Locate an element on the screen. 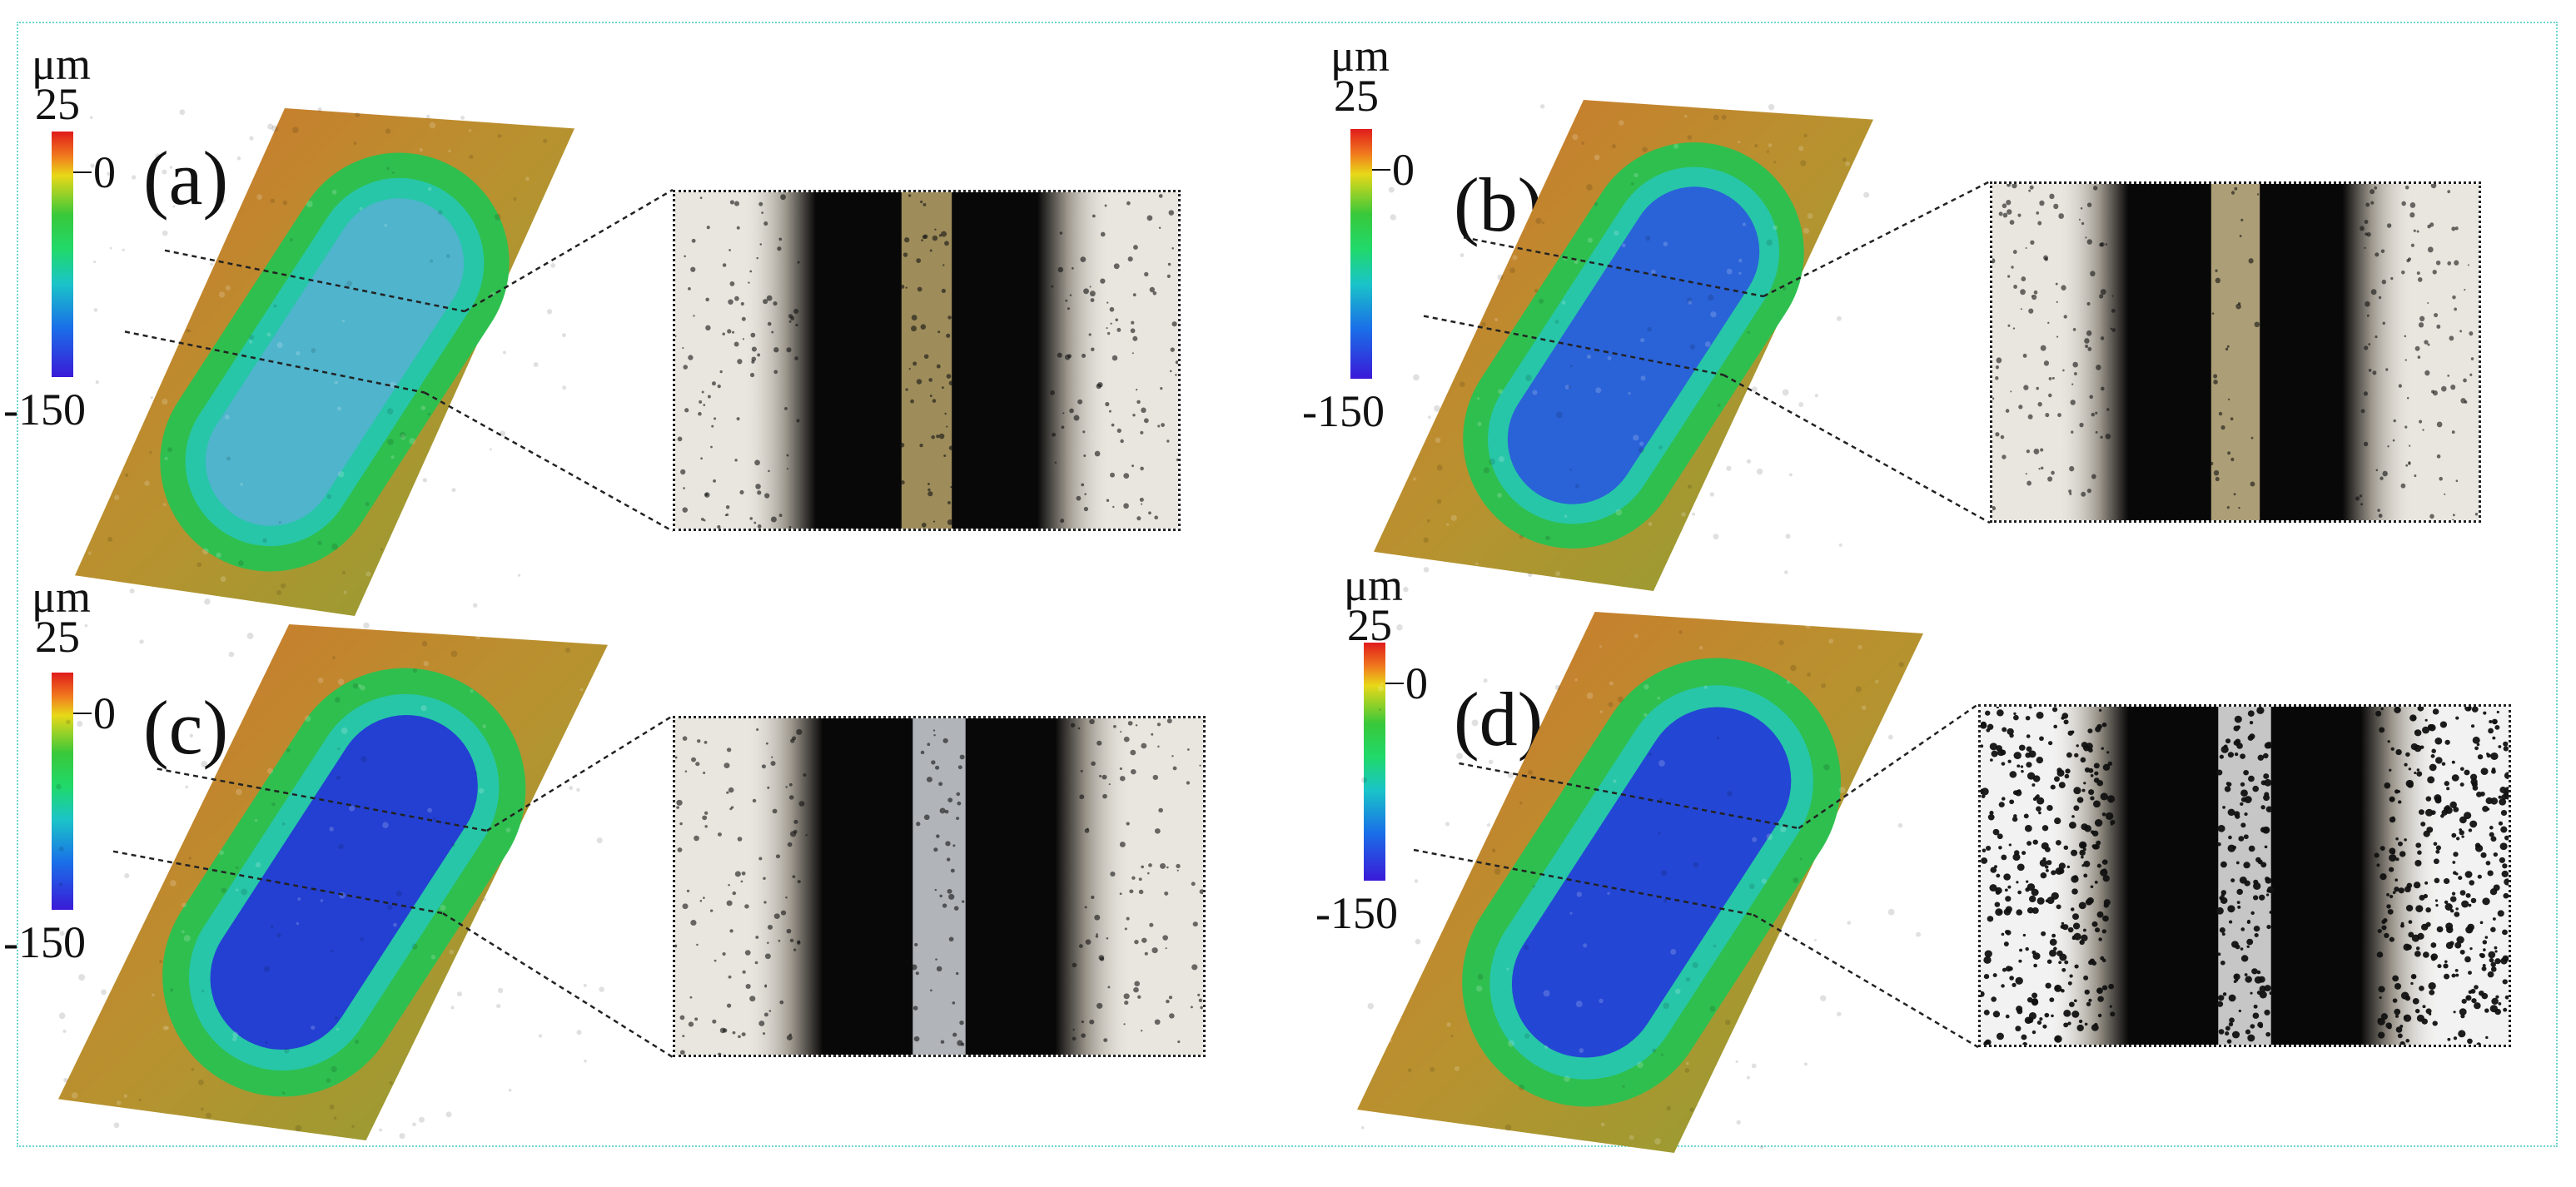  panel-label: (c) is located at coordinates (186, 727).